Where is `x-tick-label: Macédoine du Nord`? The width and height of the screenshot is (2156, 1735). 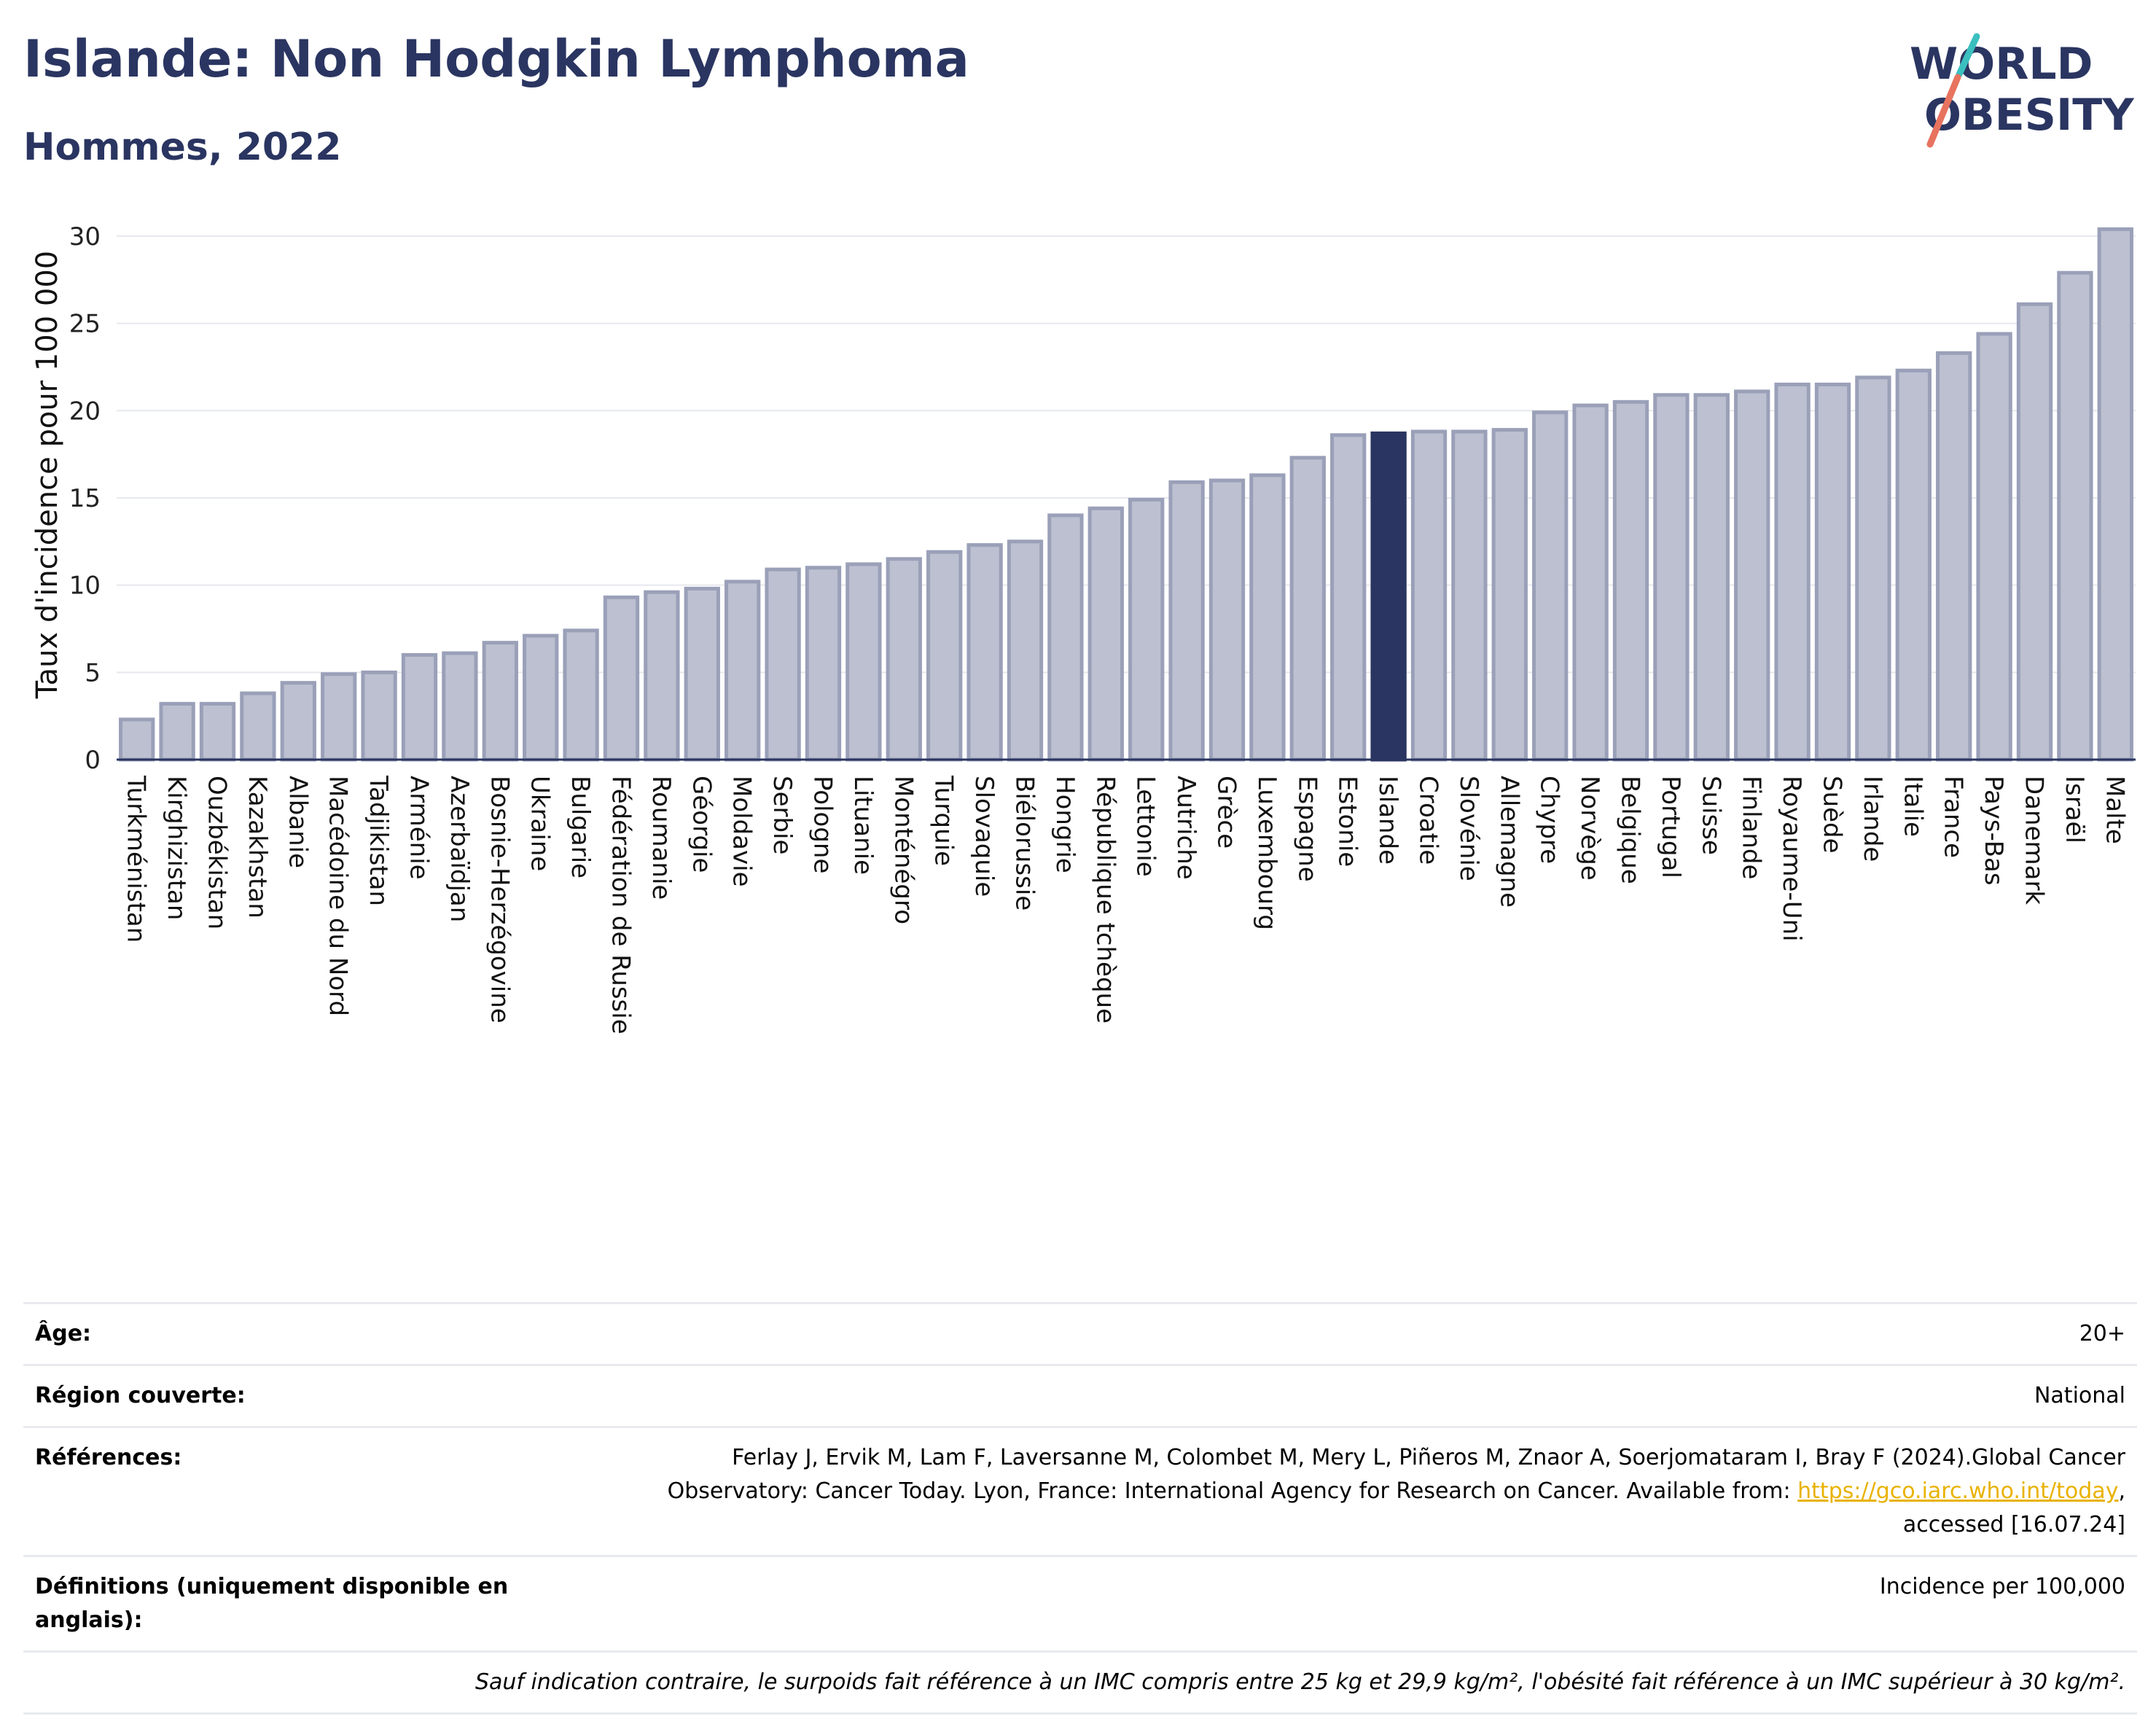
x-tick-label: Macédoine du Nord is located at coordinates (339, 896).